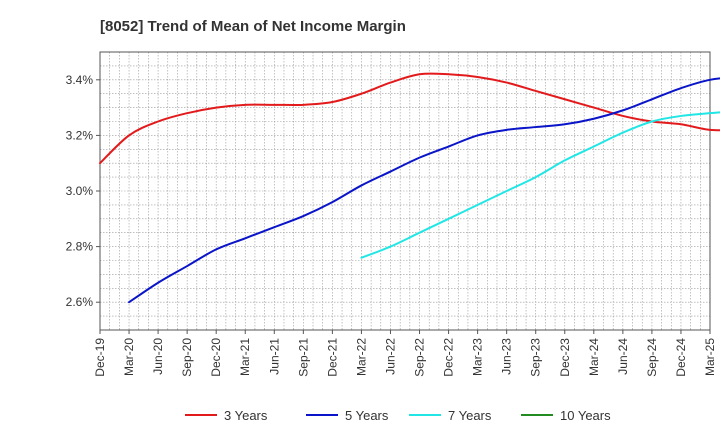  What do you see at coordinates (80, 247) in the screenshot?
I see `y-tick-label: 2.8%` at bounding box center [80, 247].